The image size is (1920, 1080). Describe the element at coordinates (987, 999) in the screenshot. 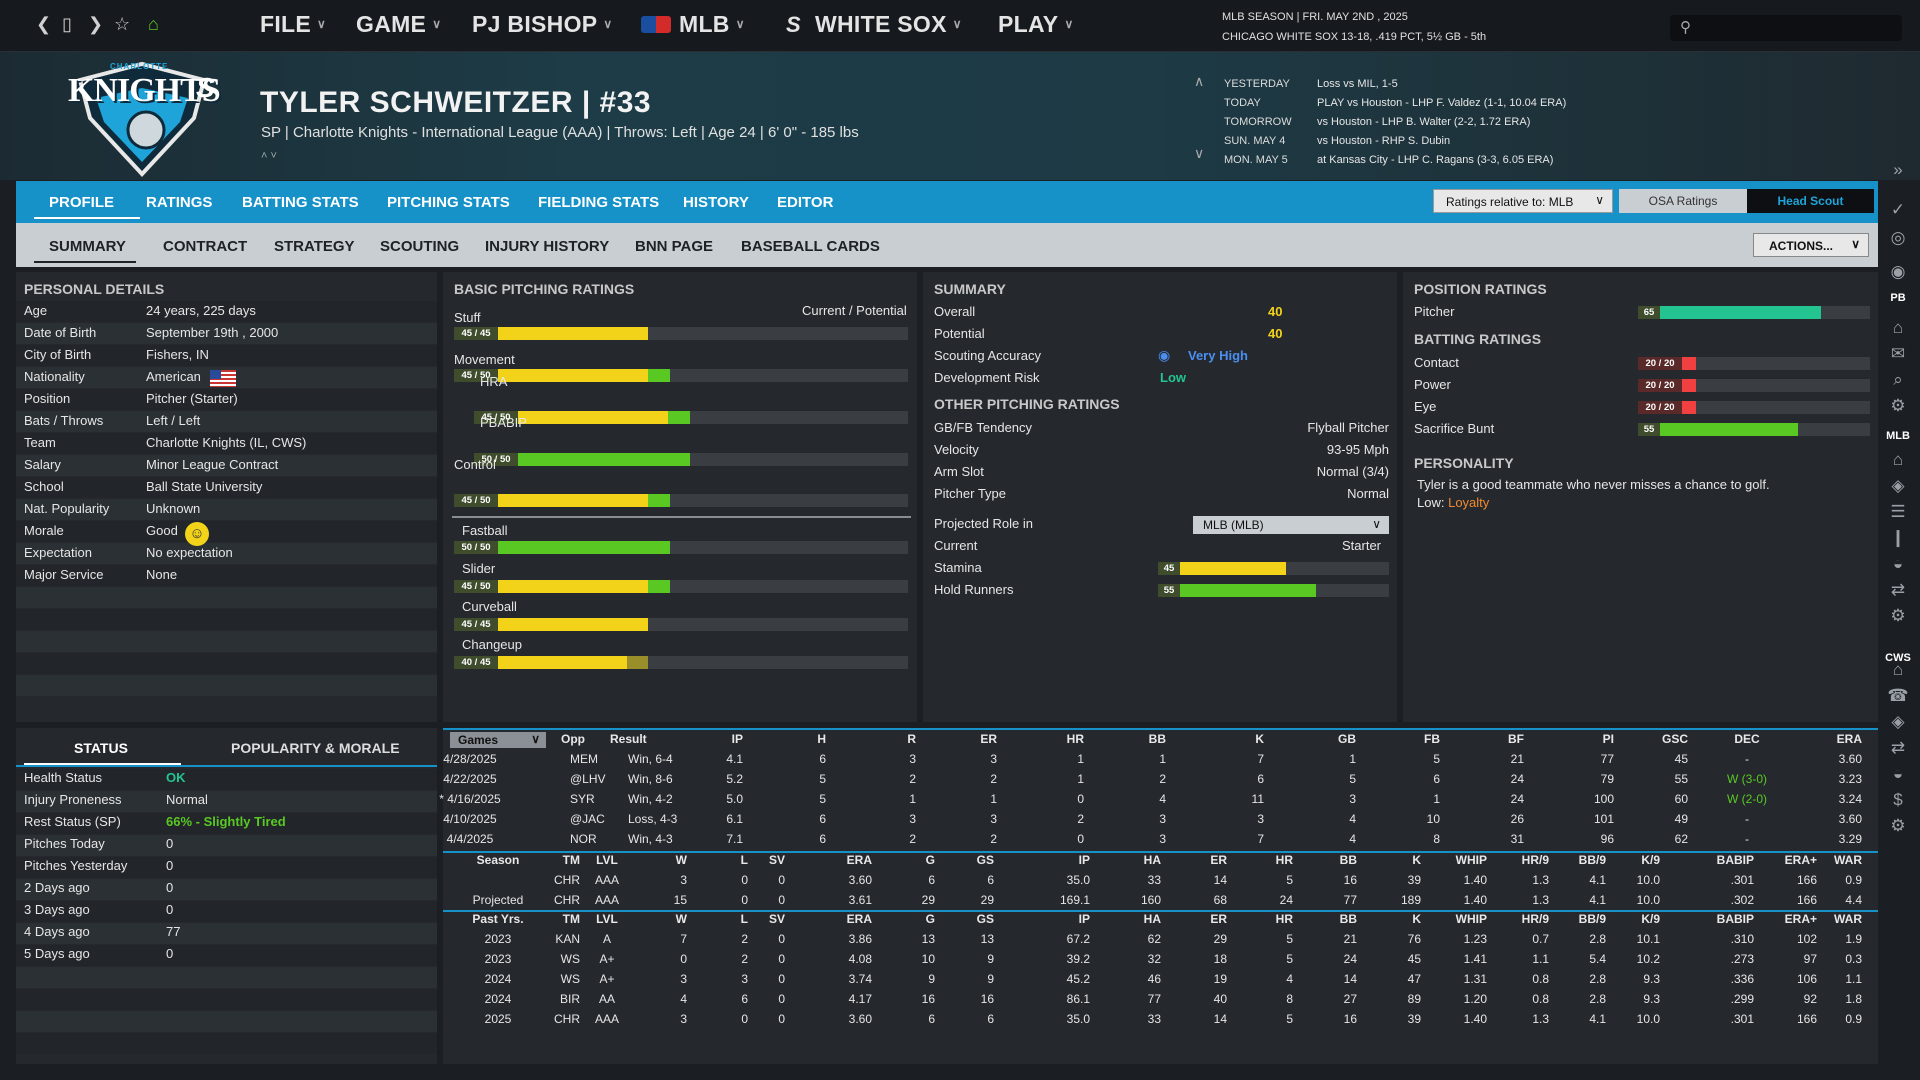

I see `past-cell: 16` at that location.